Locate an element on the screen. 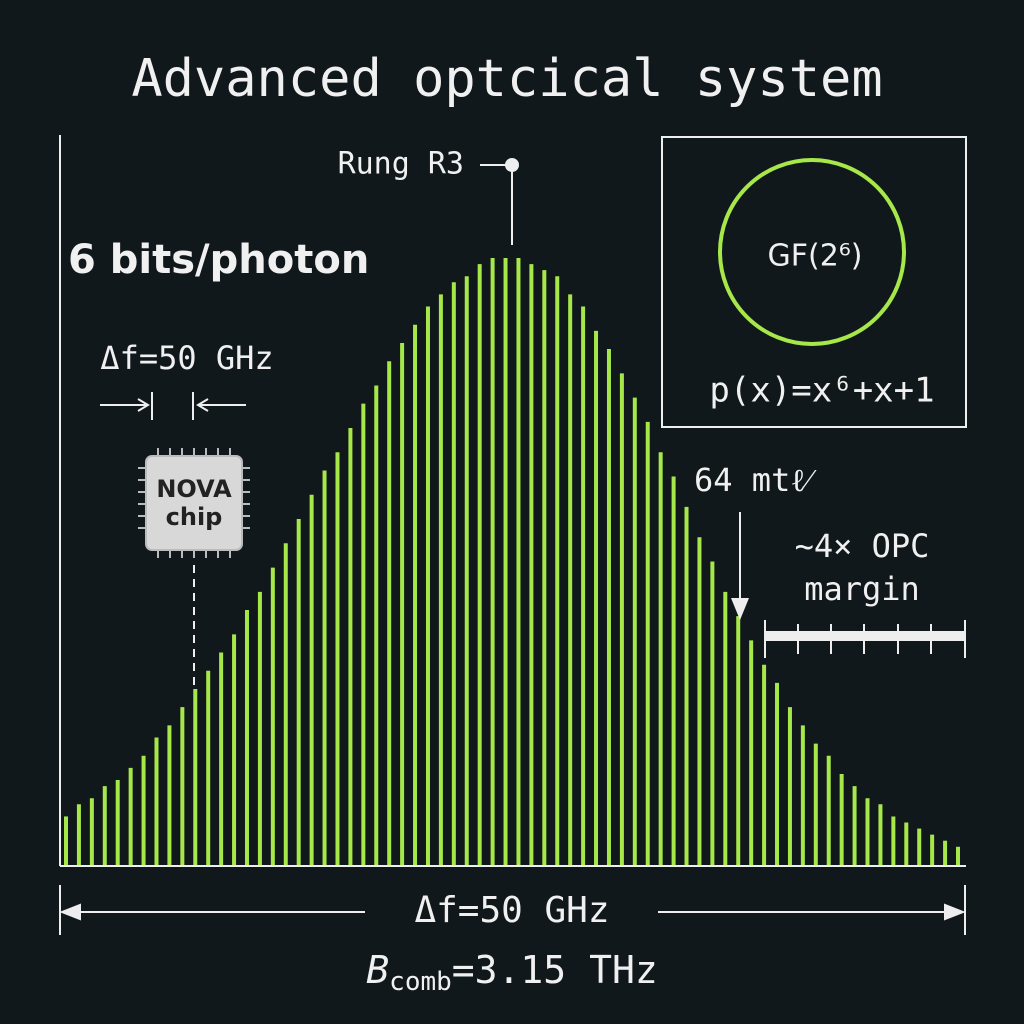 The width and height of the screenshot is (1024, 1024). inset-box is located at coordinates (814, 282).